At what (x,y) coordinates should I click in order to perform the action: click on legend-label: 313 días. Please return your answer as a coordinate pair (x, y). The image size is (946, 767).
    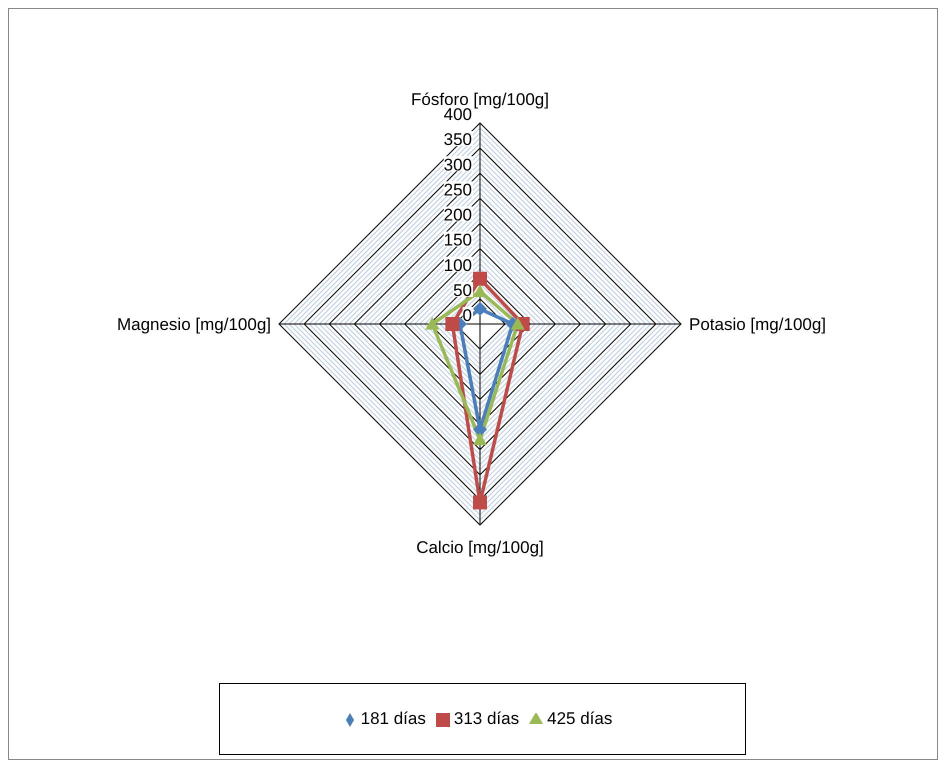
    Looking at the image, I should click on (487, 718).